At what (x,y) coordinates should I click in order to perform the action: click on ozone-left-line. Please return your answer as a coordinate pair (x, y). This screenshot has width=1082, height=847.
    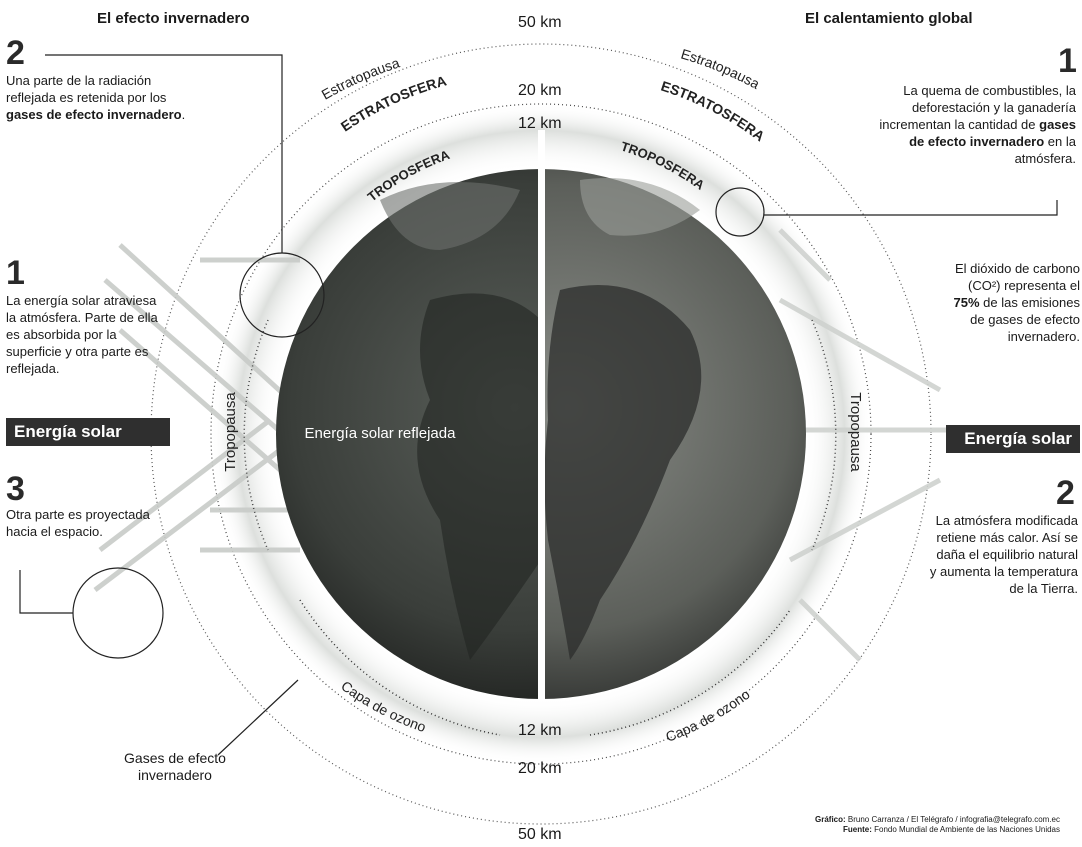
    Looking at the image, I should click on (400, 667).